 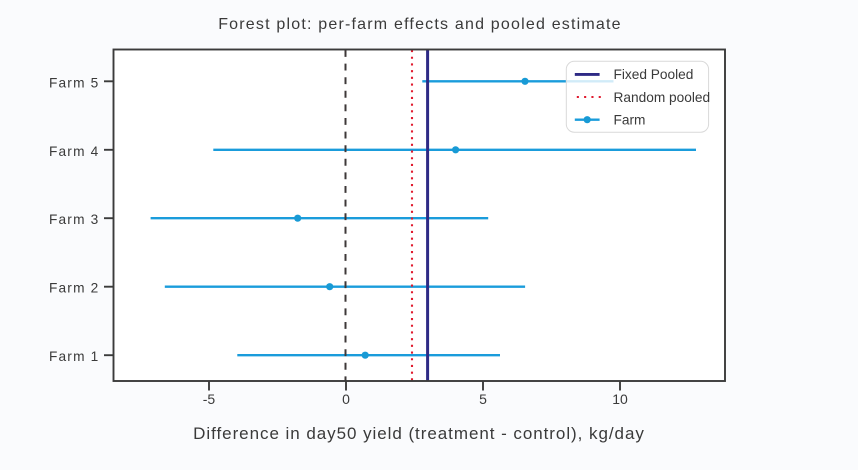 I want to click on svg-text: Farm 5, so click(x=74, y=82).